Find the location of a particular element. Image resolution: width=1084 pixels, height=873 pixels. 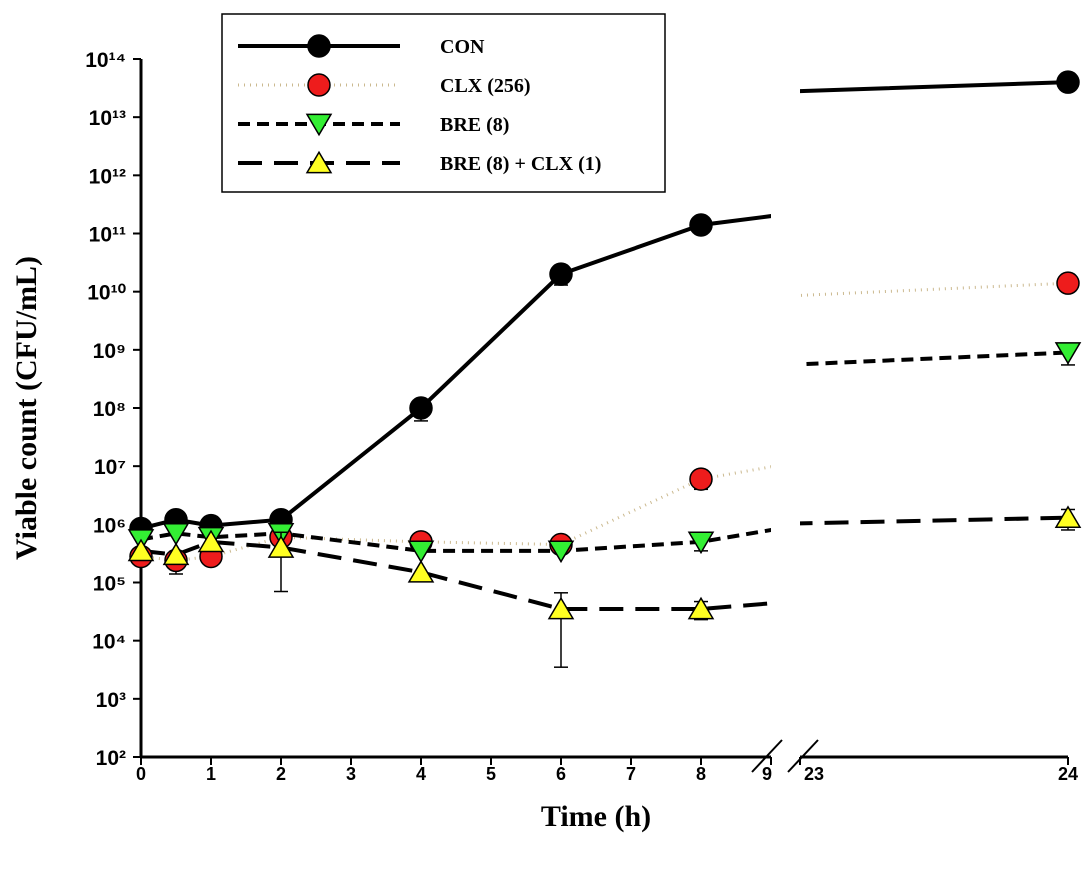

x-tick-label: 7 is located at coordinates (631, 774).